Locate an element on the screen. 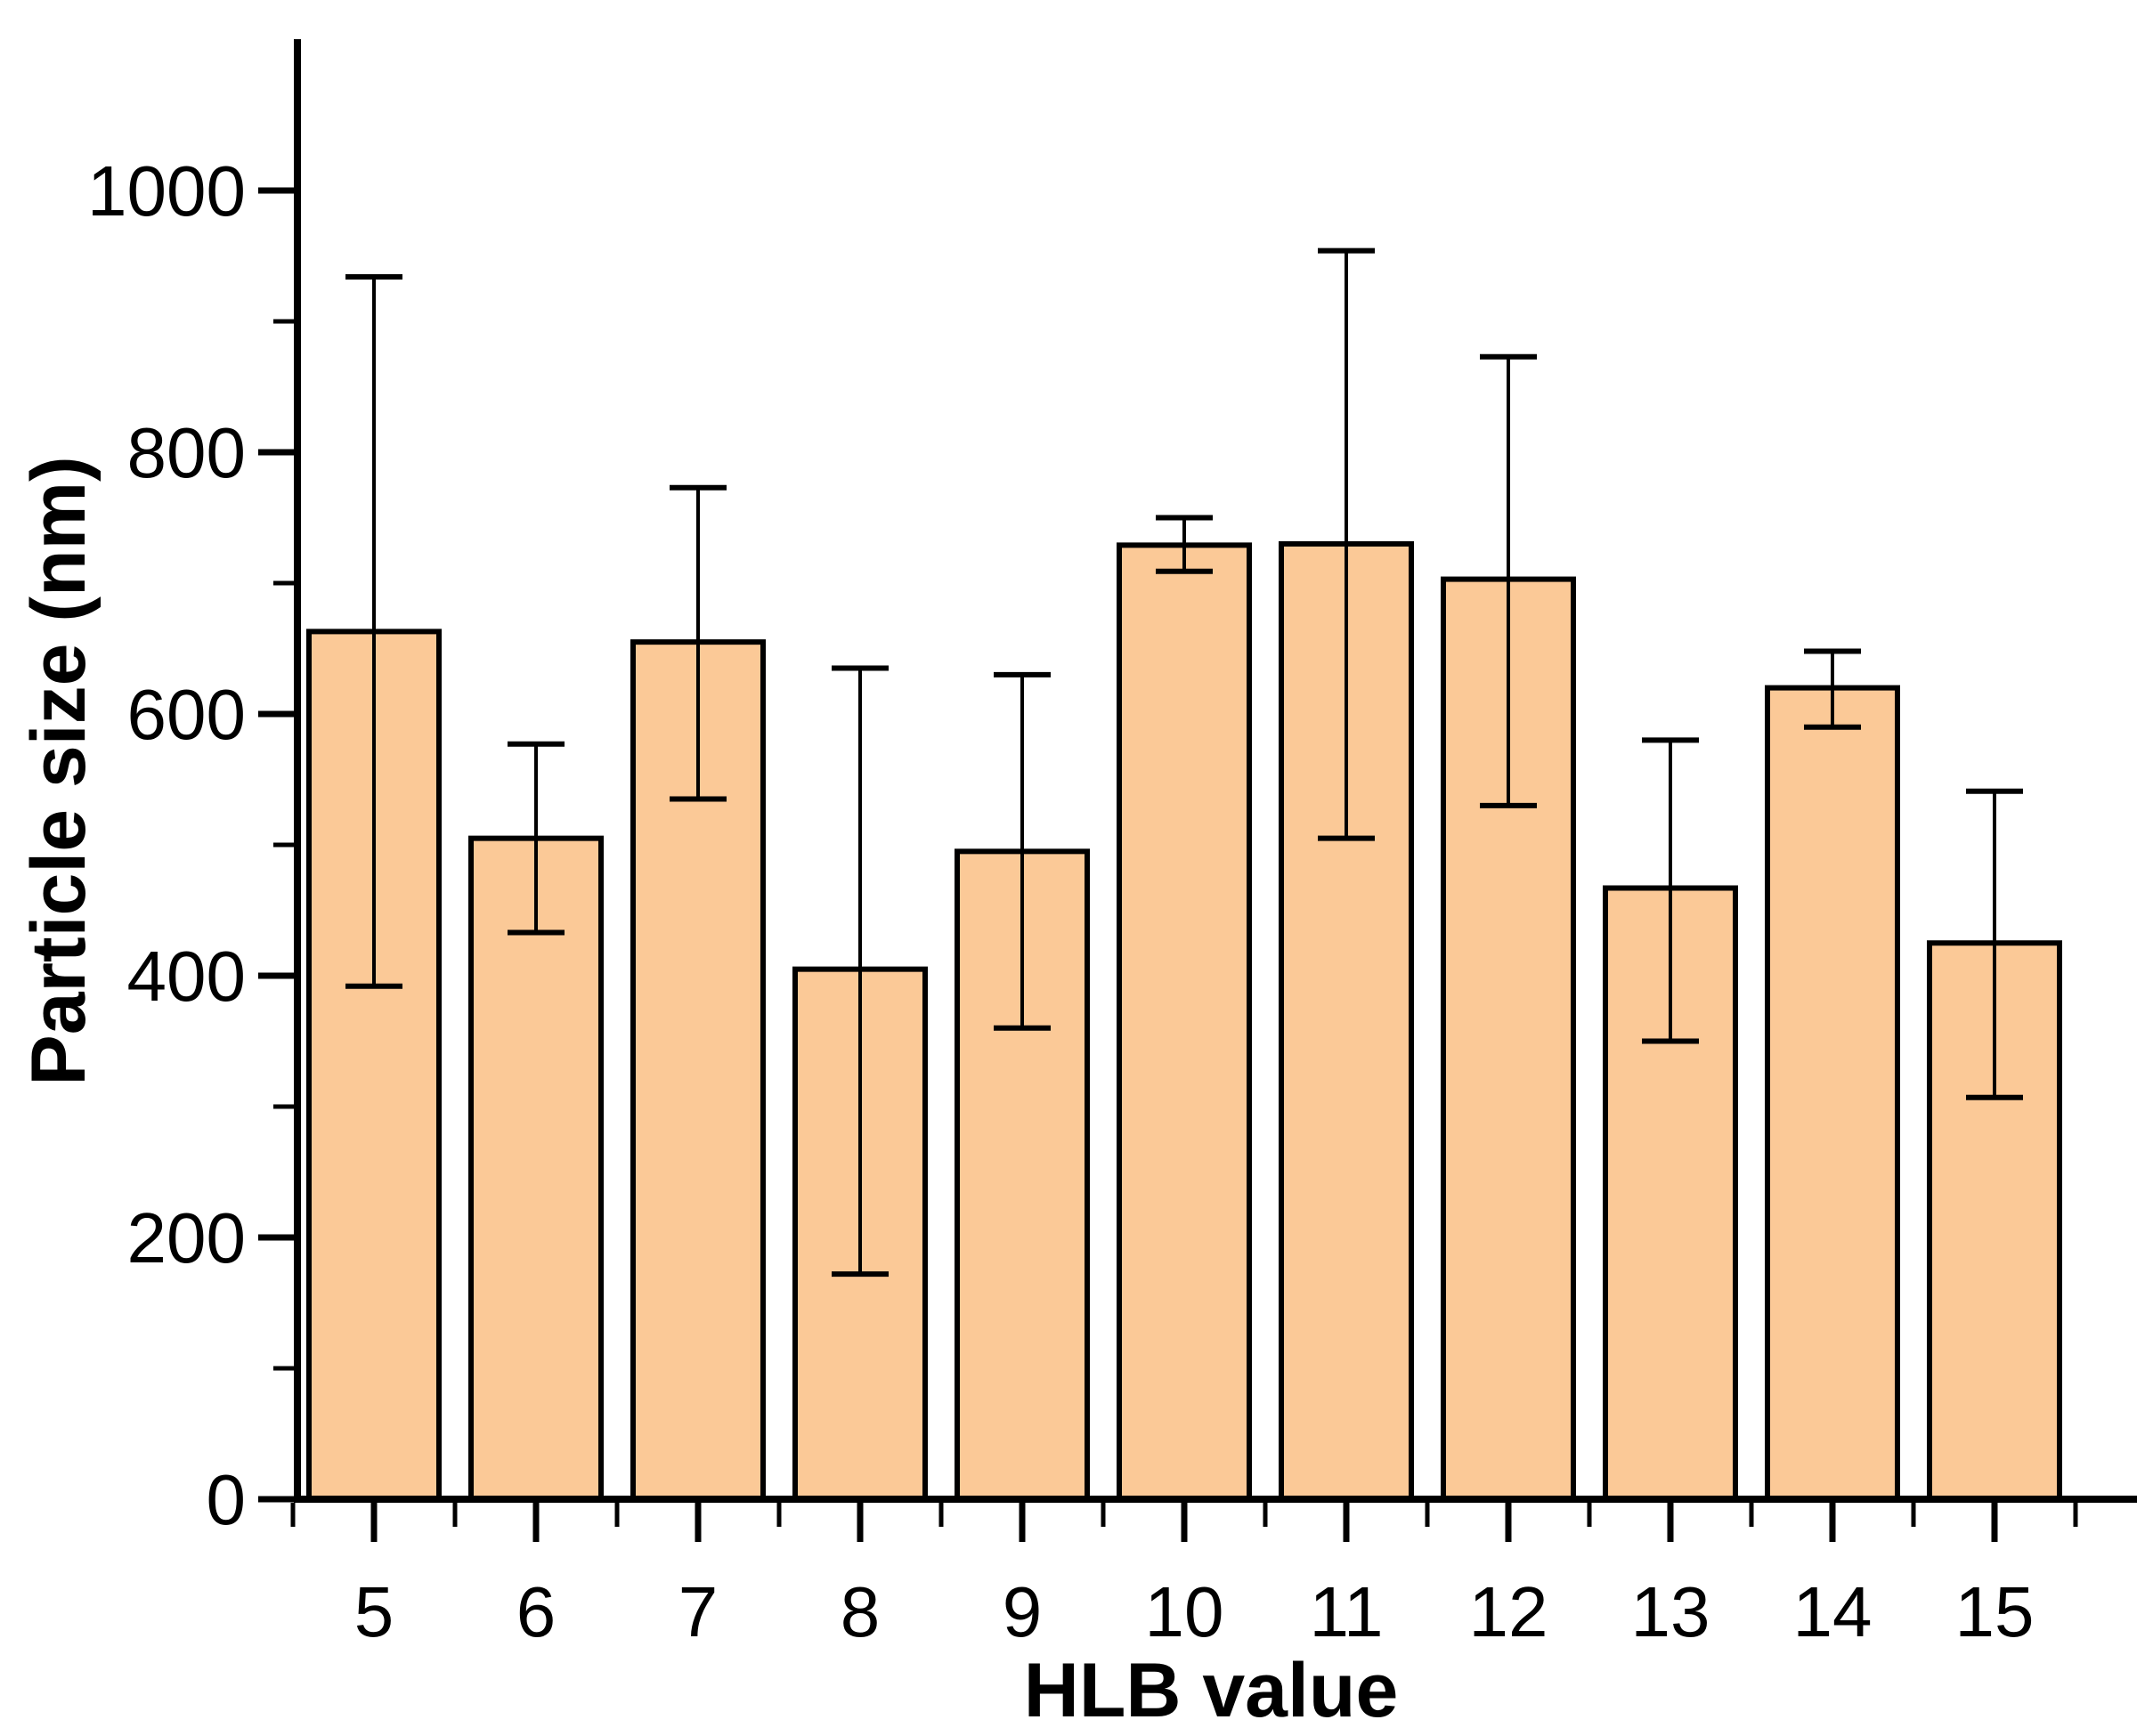  y-tick-label-600: 600 is located at coordinates (187, 714).